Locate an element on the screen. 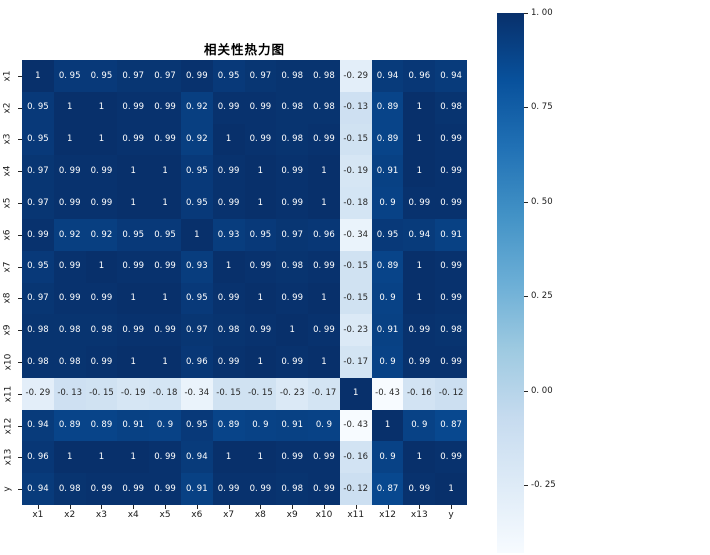  x-tick-label: y is located at coordinates (451, 515).